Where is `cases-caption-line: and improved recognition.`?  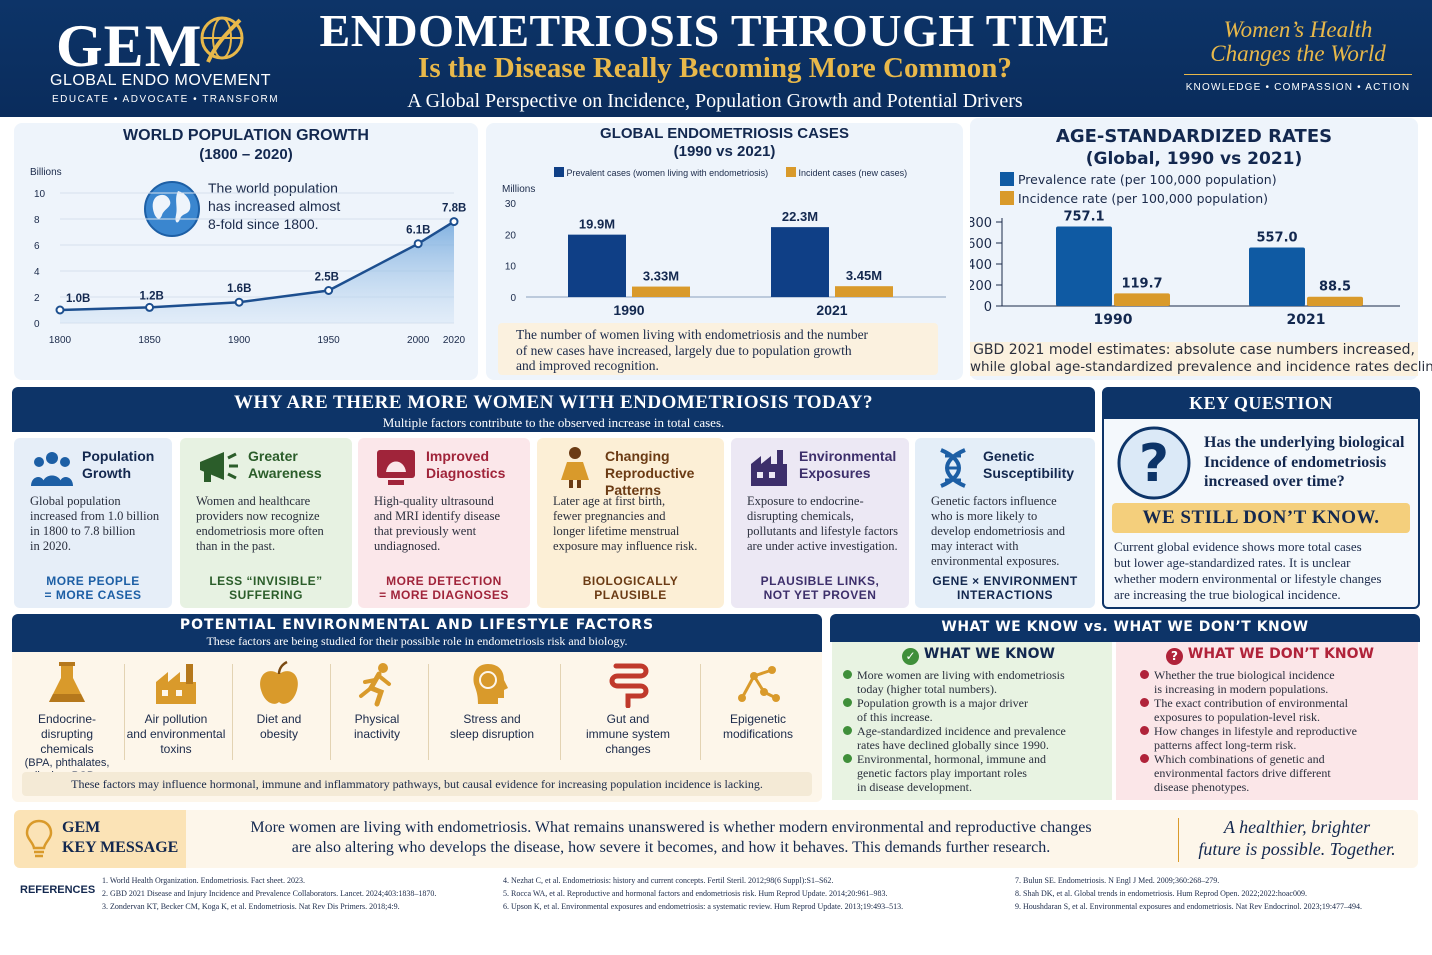 cases-caption-line: and improved recognition. is located at coordinates (587, 365).